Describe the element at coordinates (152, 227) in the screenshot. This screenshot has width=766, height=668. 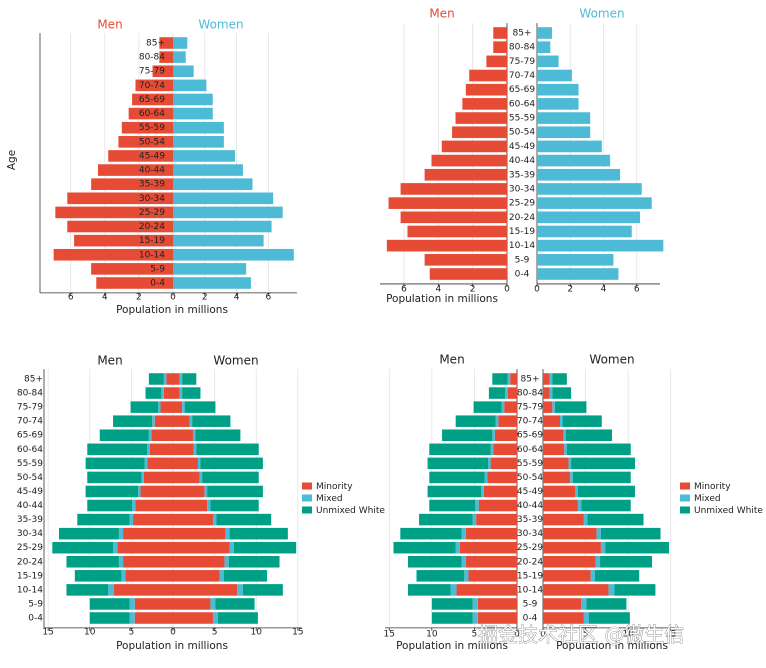
I see `y-tick-label: 20-24` at that location.